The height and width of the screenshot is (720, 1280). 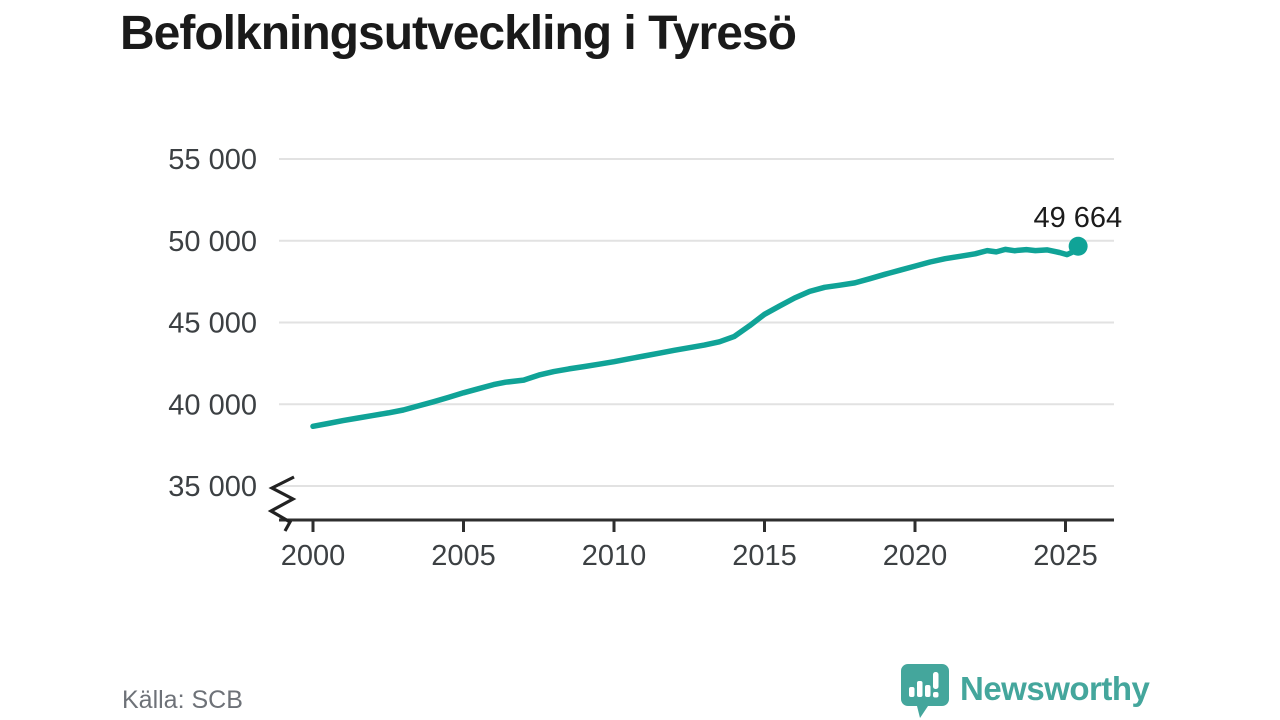 I want to click on y-axis-tick-label: 35 000, so click(x=212, y=487).